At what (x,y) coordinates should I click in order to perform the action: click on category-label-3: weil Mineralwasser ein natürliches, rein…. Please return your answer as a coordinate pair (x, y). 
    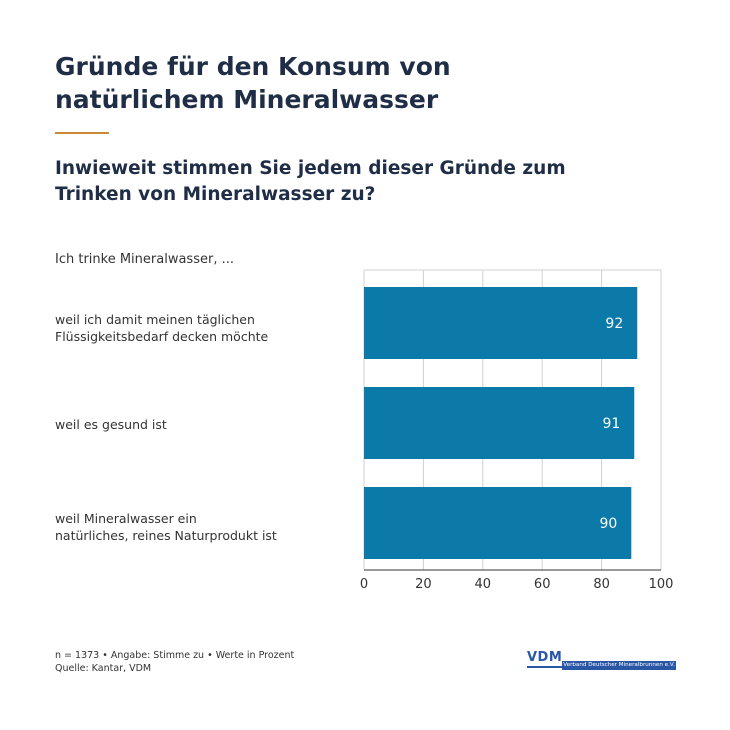
    Looking at the image, I should click on (200, 527).